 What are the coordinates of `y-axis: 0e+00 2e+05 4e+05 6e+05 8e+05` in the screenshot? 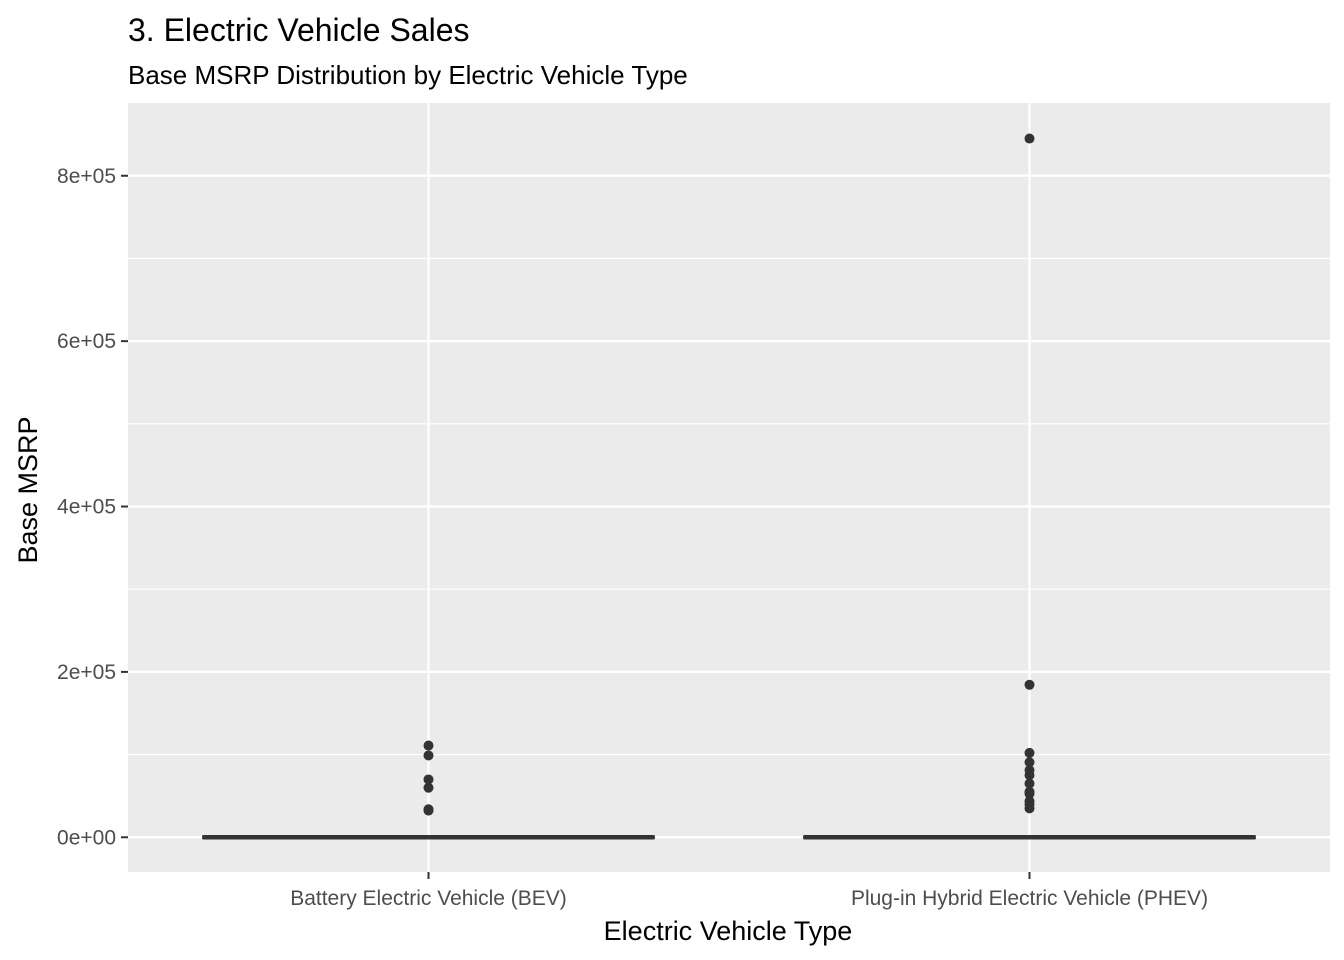 It's located at (92, 507).